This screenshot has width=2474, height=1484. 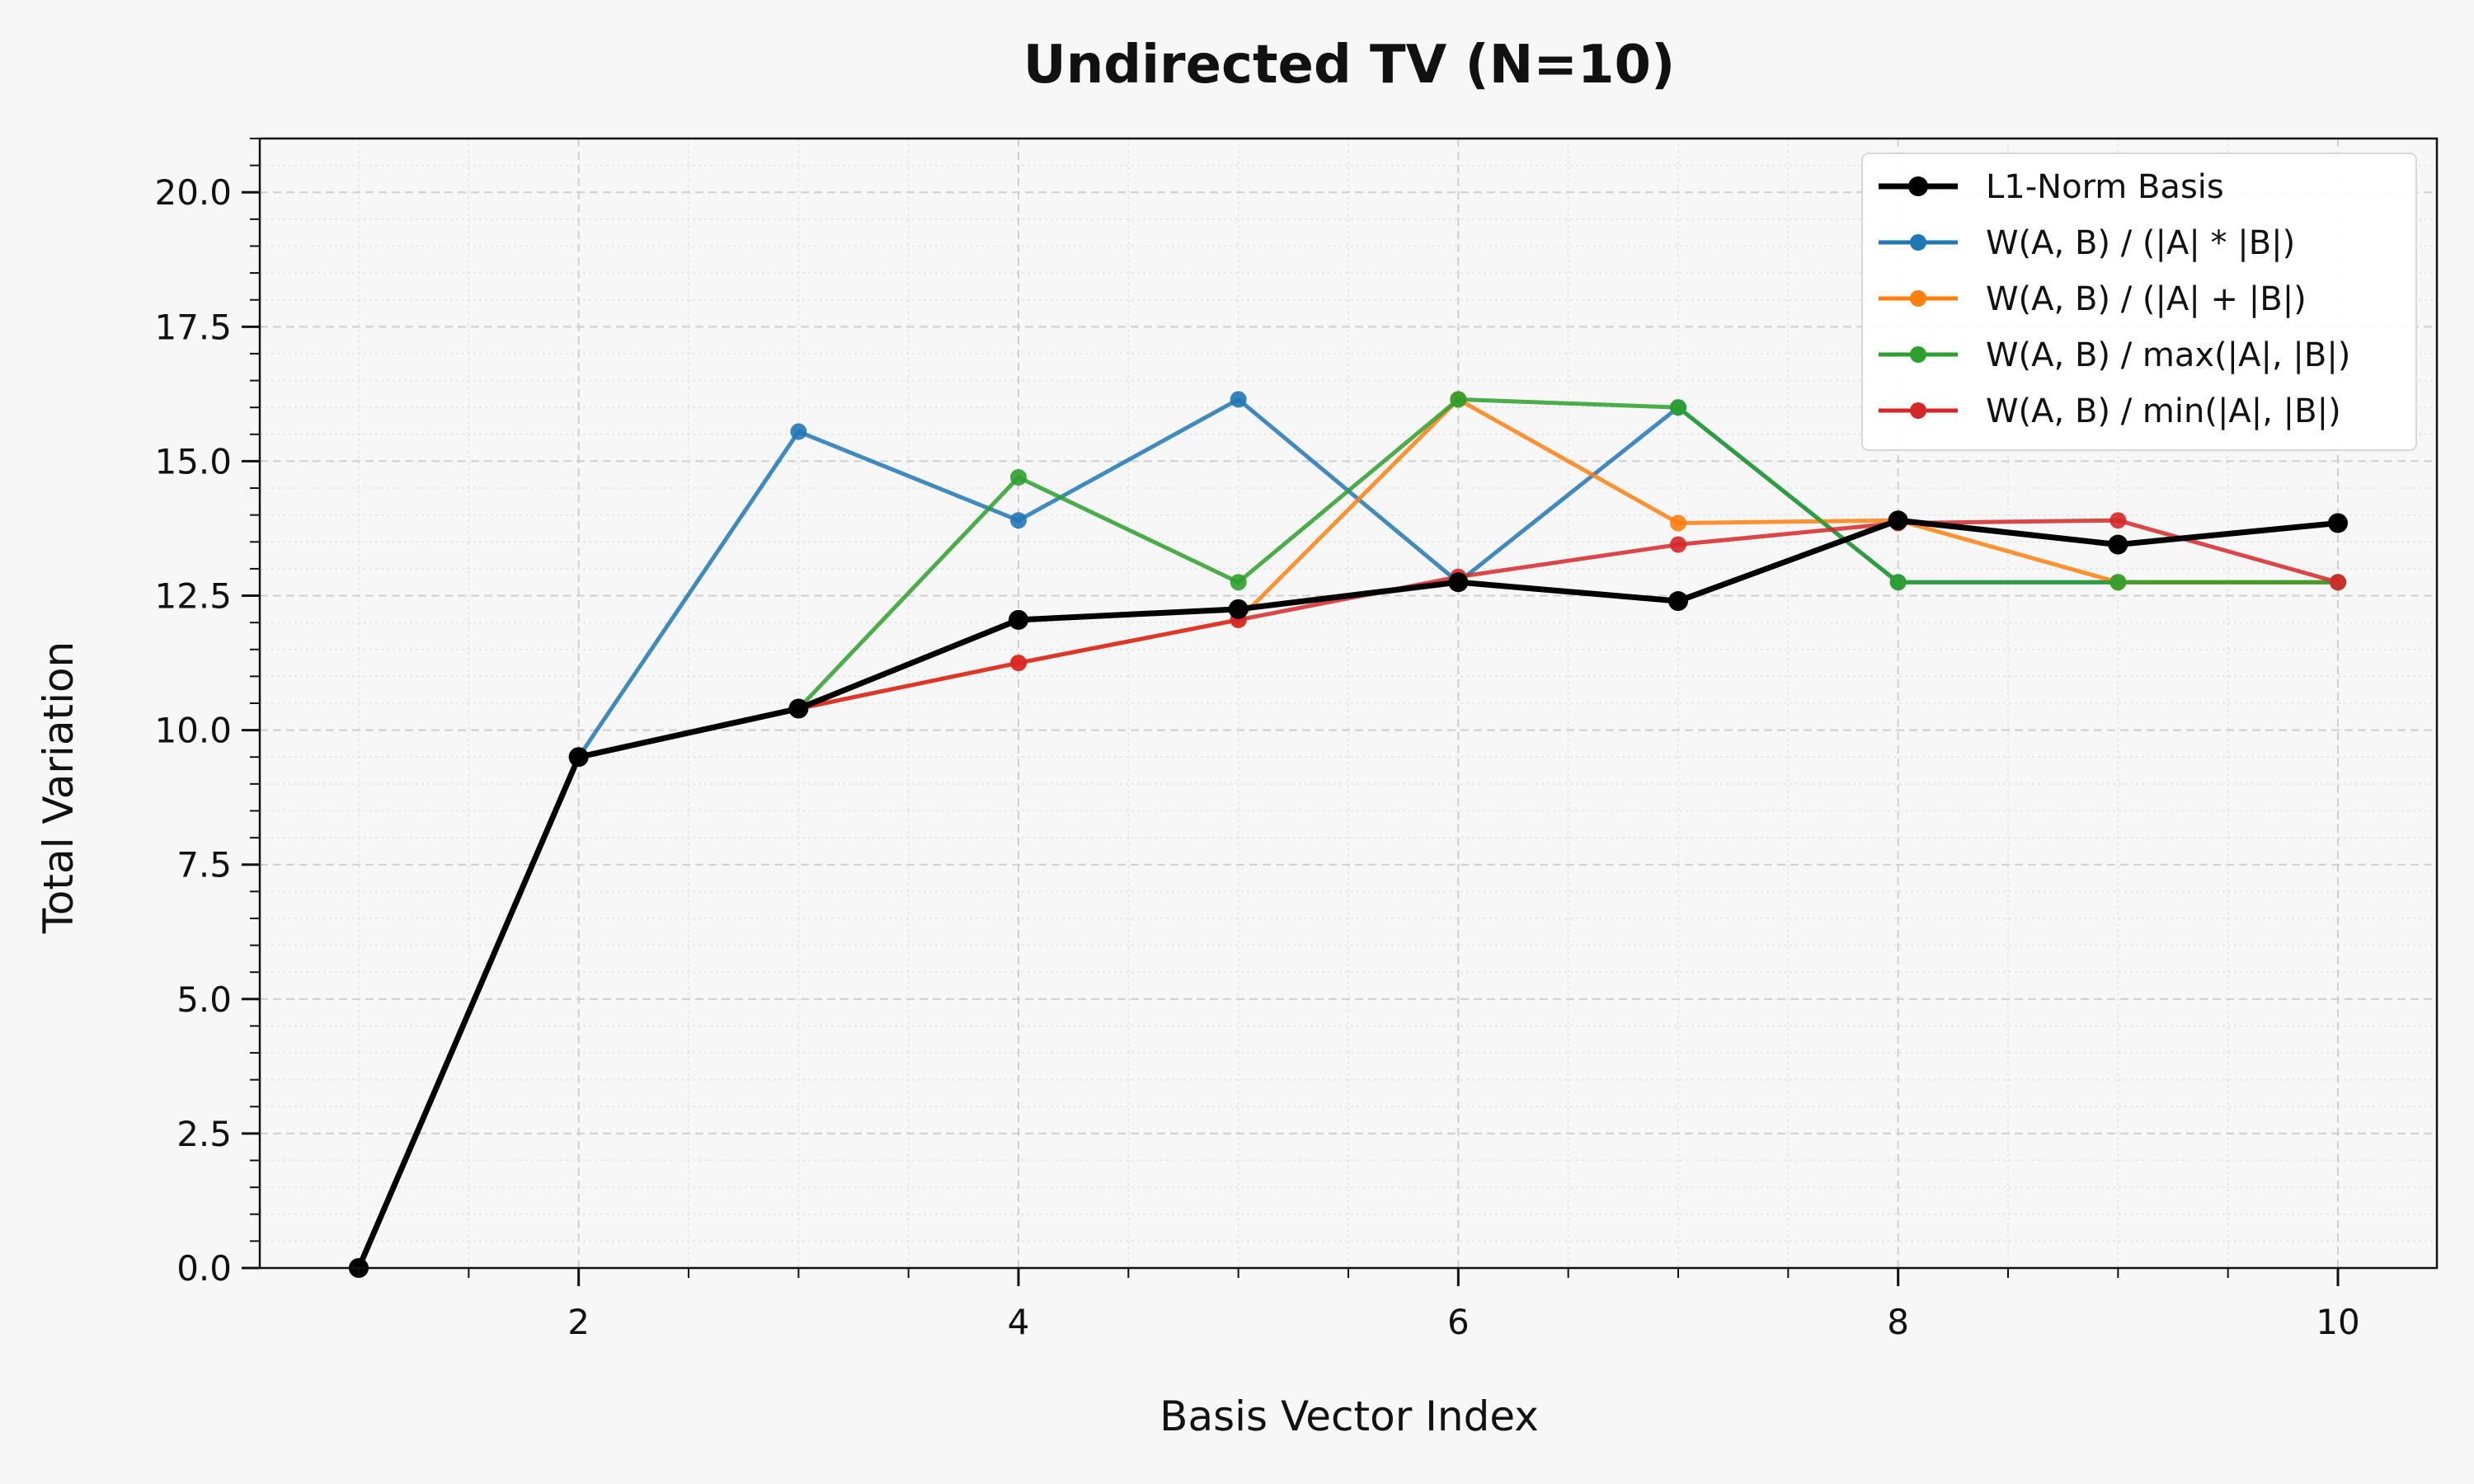 What do you see at coordinates (193, 731) in the screenshot?
I see `y-tick-label: 10.0` at bounding box center [193, 731].